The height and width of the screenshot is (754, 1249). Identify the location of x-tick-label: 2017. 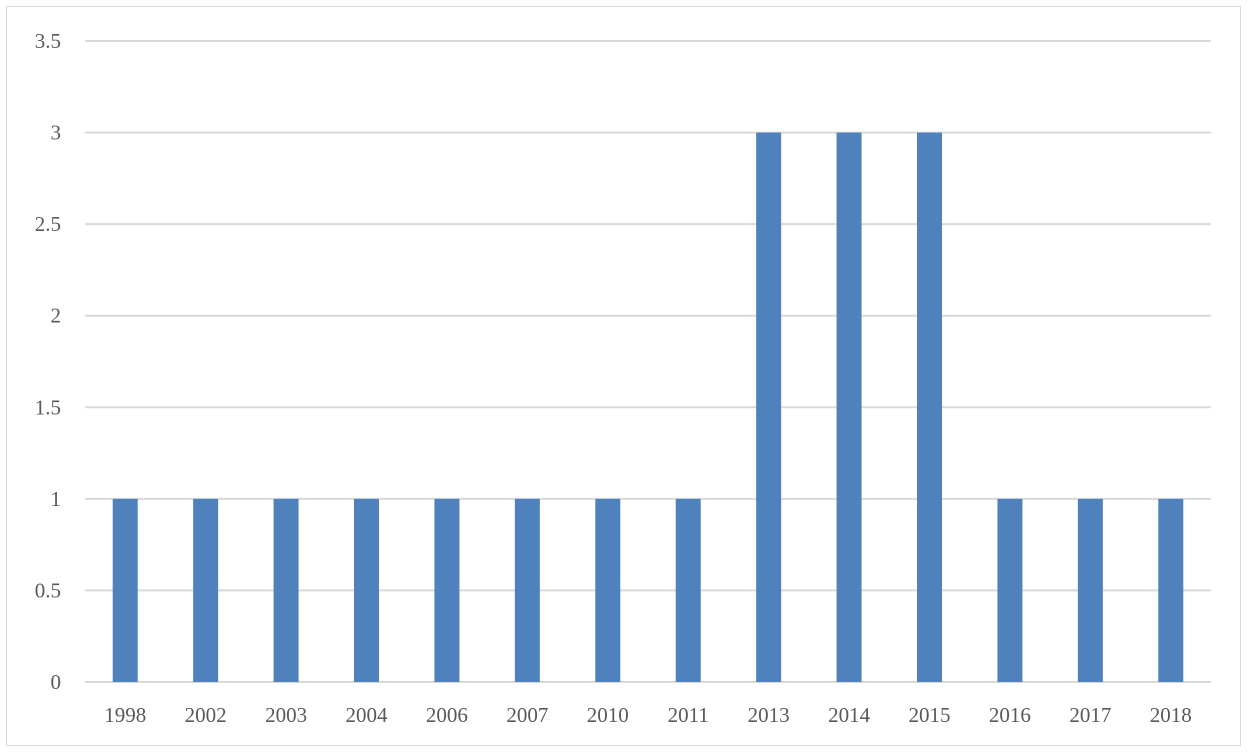
(1090, 715).